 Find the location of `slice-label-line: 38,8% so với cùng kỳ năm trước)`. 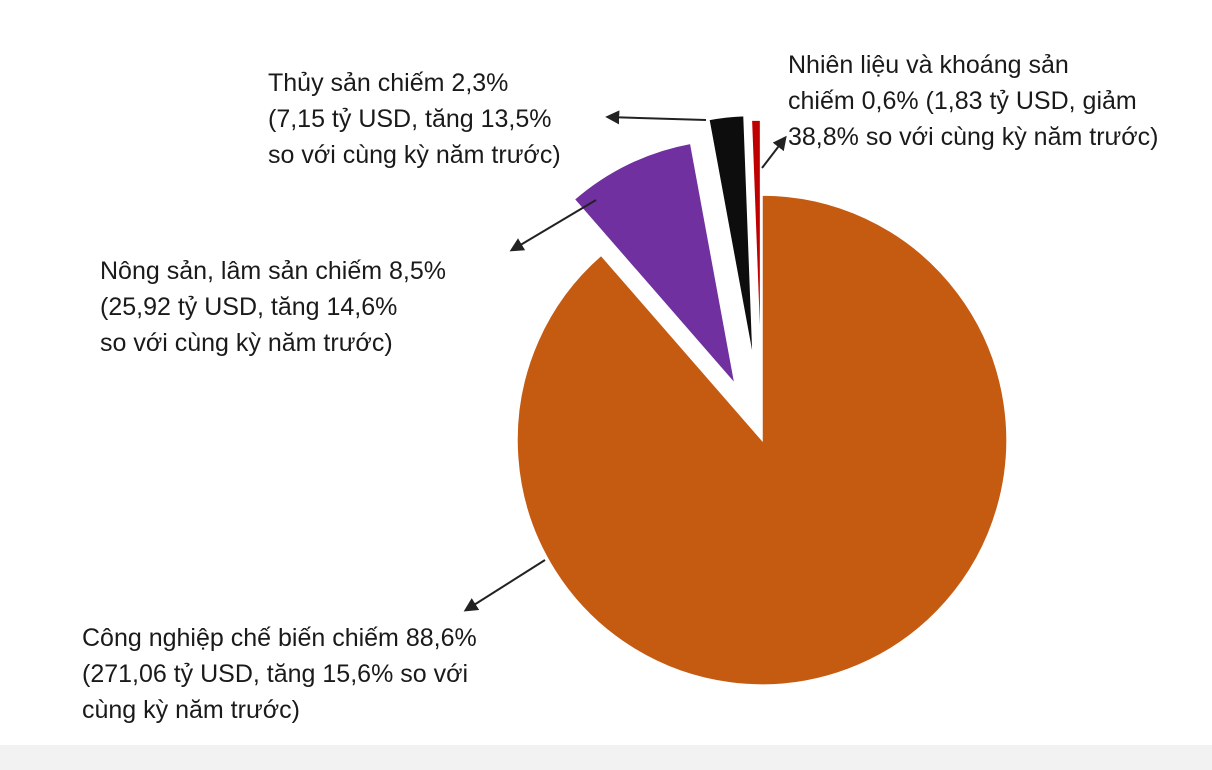

slice-label-line: 38,8% so với cùng kỳ năm trước) is located at coordinates (973, 137).